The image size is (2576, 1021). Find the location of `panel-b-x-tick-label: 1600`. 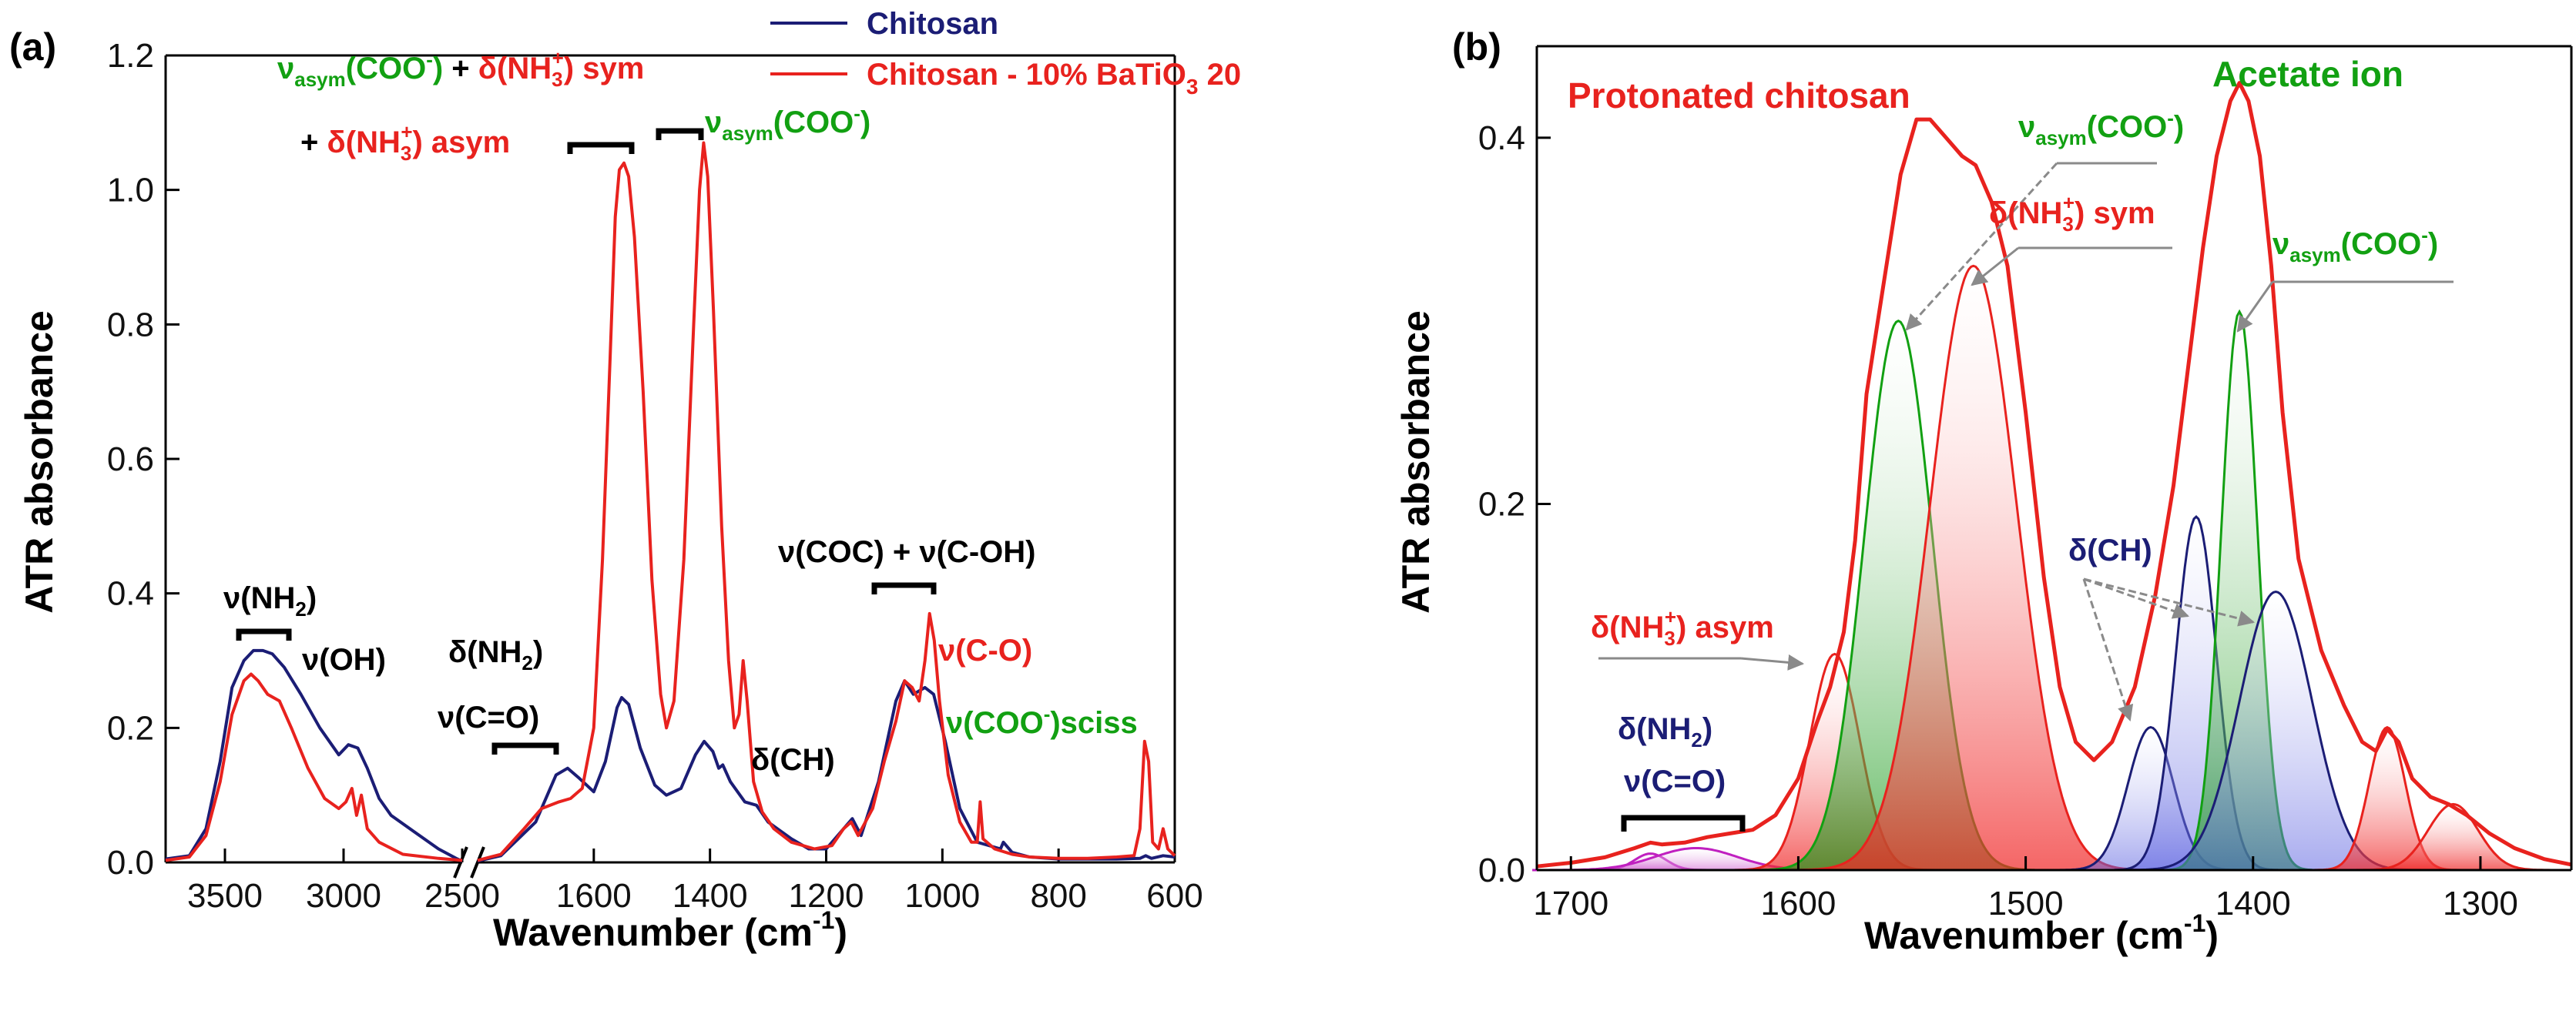

panel-b-x-tick-label: 1600 is located at coordinates (1798, 903).